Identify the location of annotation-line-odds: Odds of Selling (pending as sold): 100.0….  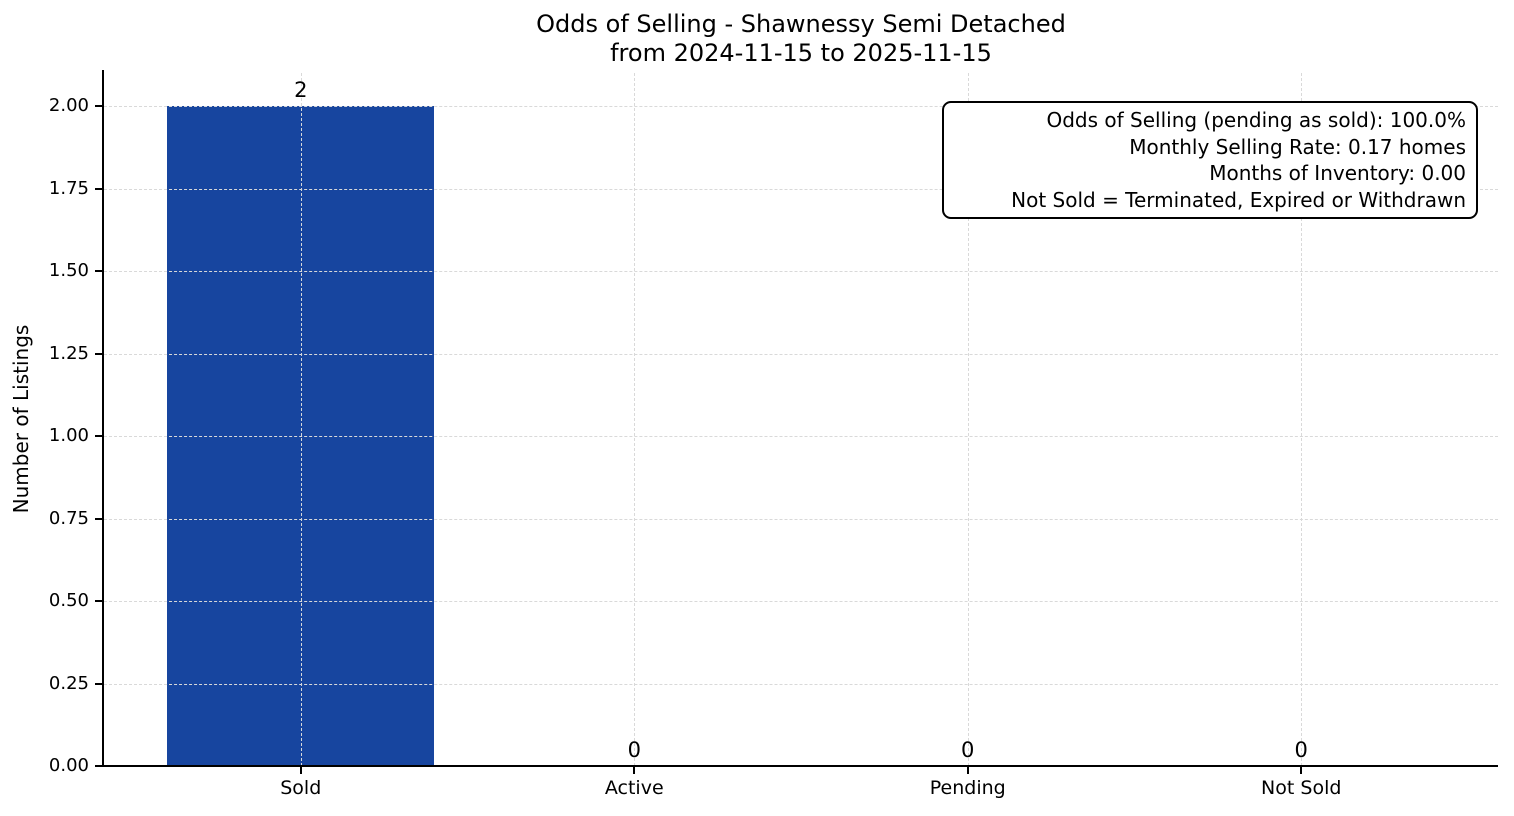
(1256, 120).